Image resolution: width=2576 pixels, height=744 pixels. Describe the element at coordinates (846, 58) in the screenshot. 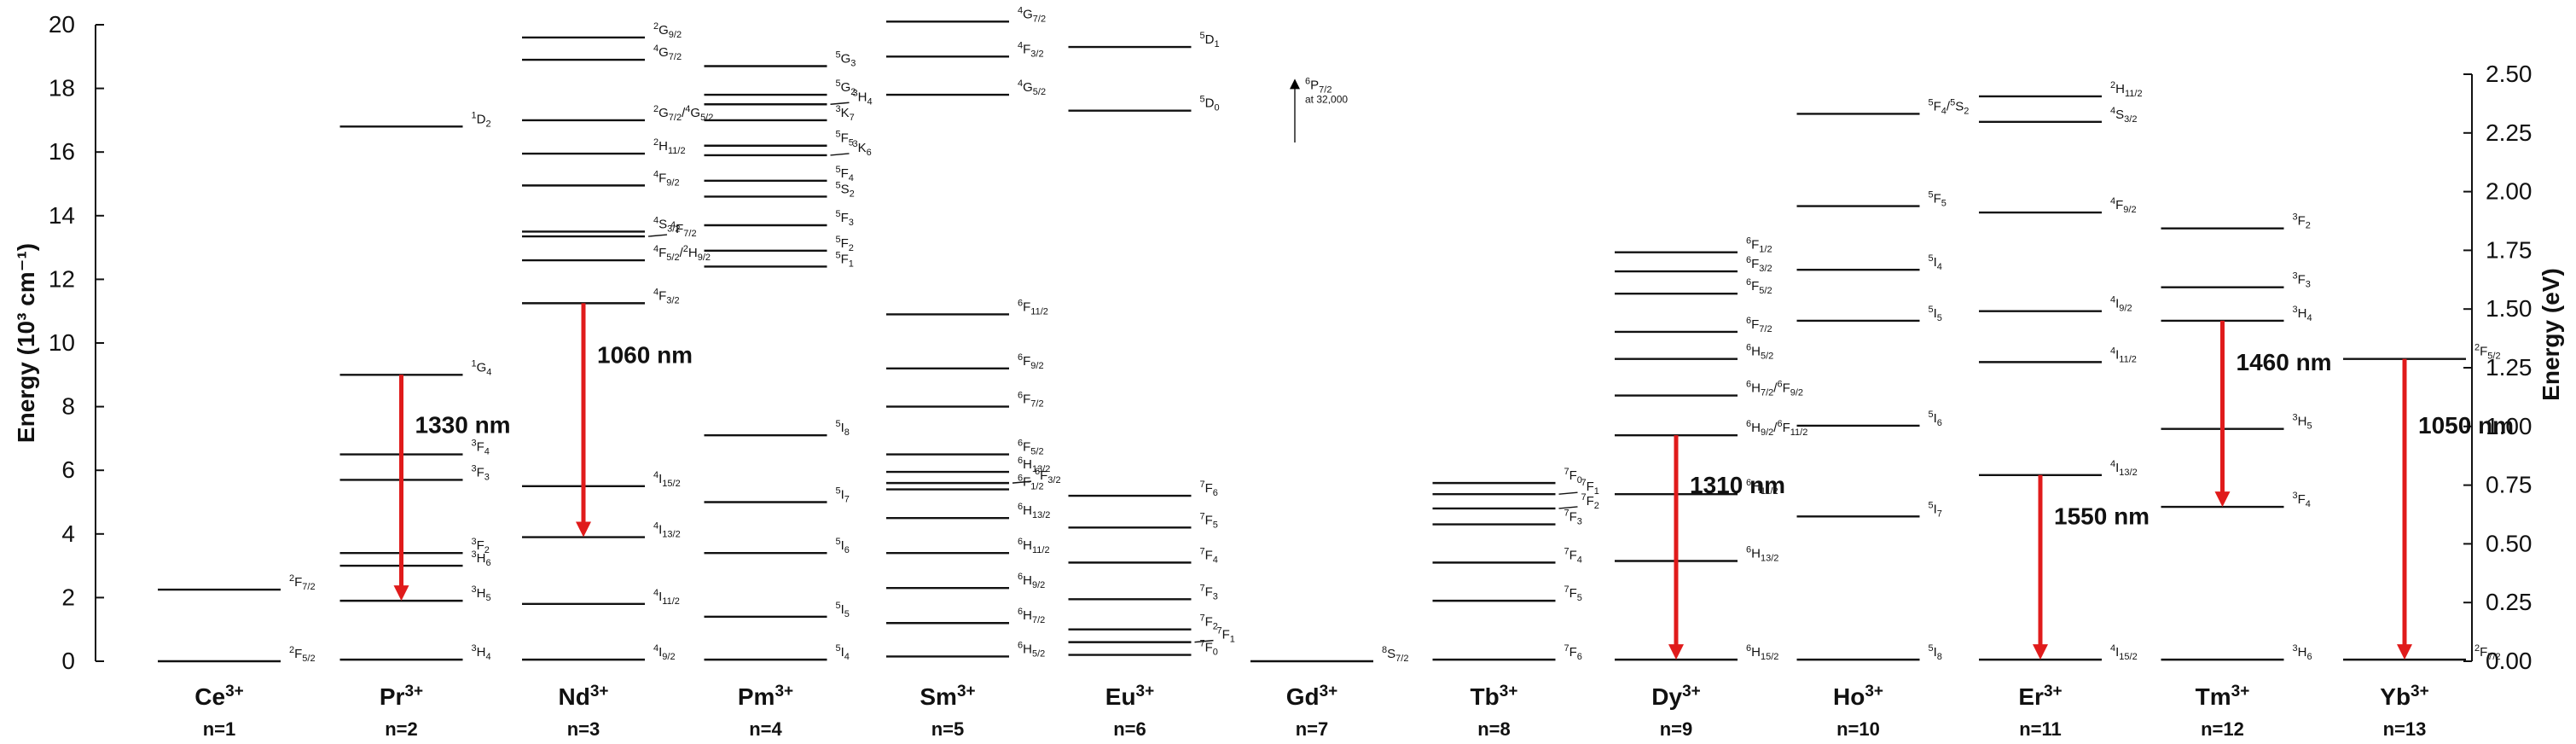

I see `level-label: 5G3​` at that location.